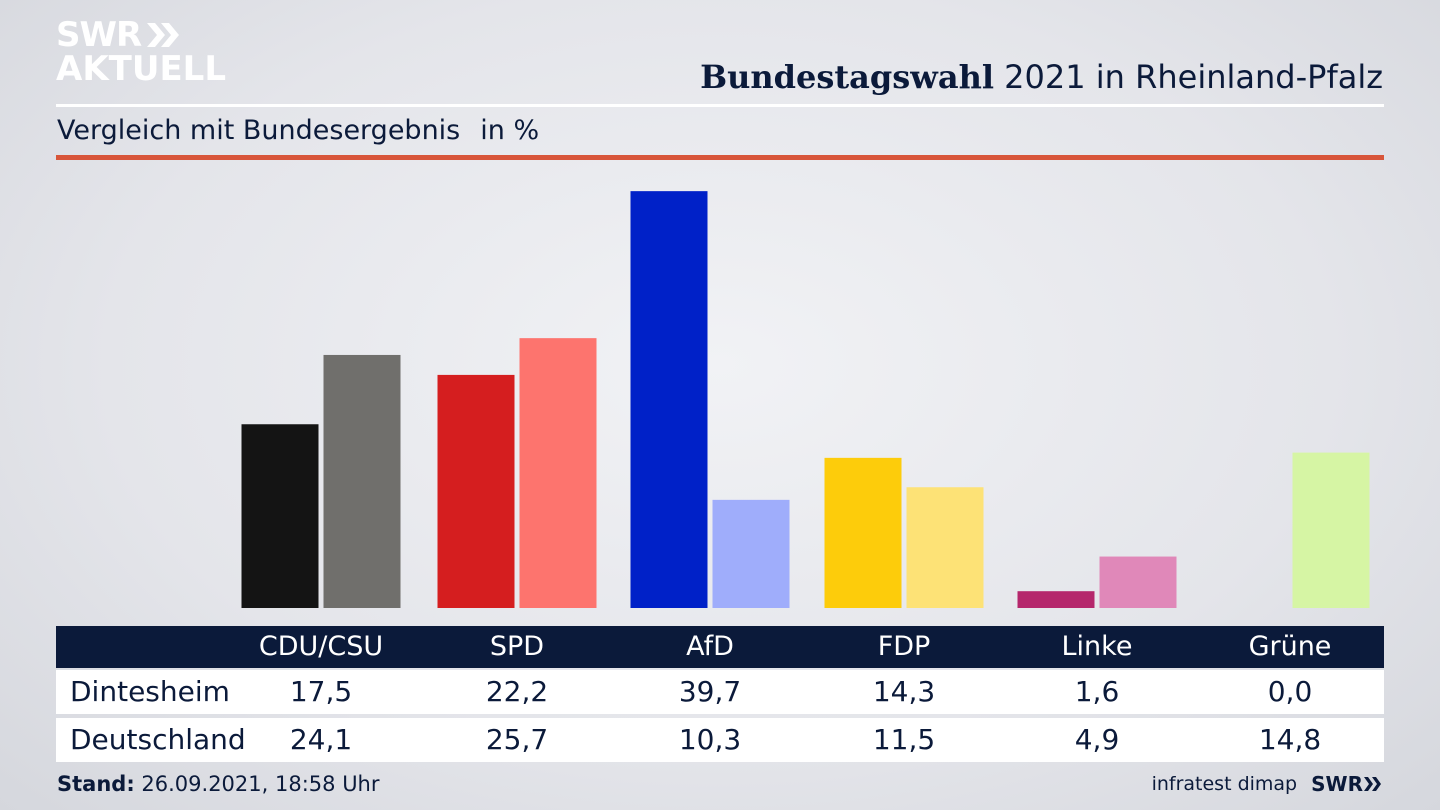  Describe the element at coordinates (710, 691) in the screenshot. I see `table-cell: 39,7` at that location.